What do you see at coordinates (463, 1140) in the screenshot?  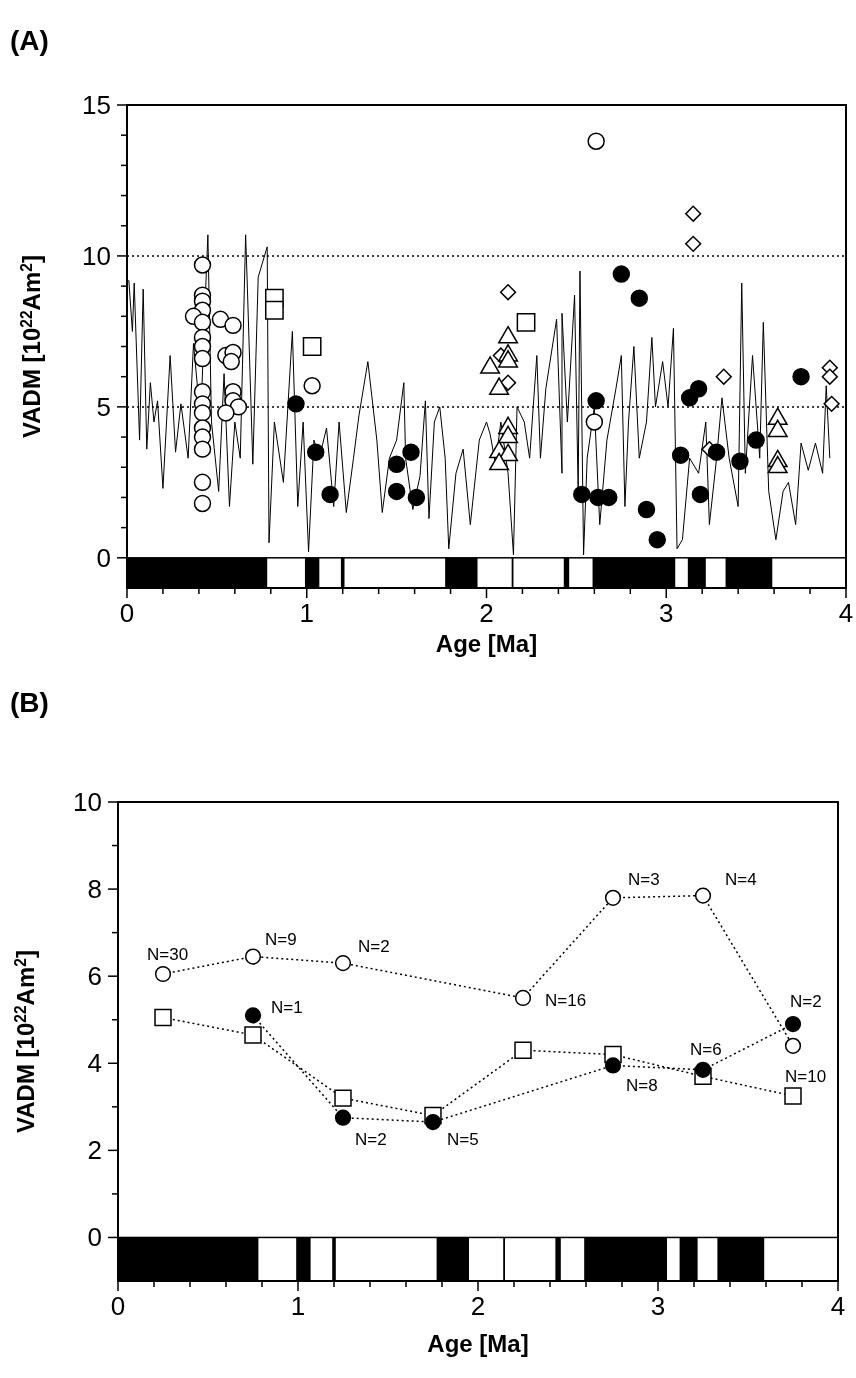 I see `annotation: N=5` at bounding box center [463, 1140].